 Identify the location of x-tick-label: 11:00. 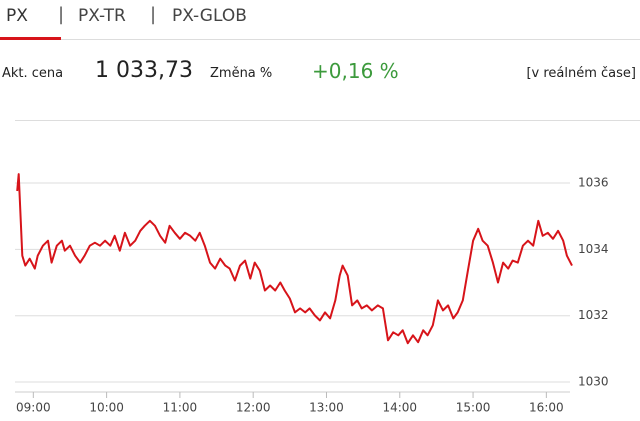
(180, 408).